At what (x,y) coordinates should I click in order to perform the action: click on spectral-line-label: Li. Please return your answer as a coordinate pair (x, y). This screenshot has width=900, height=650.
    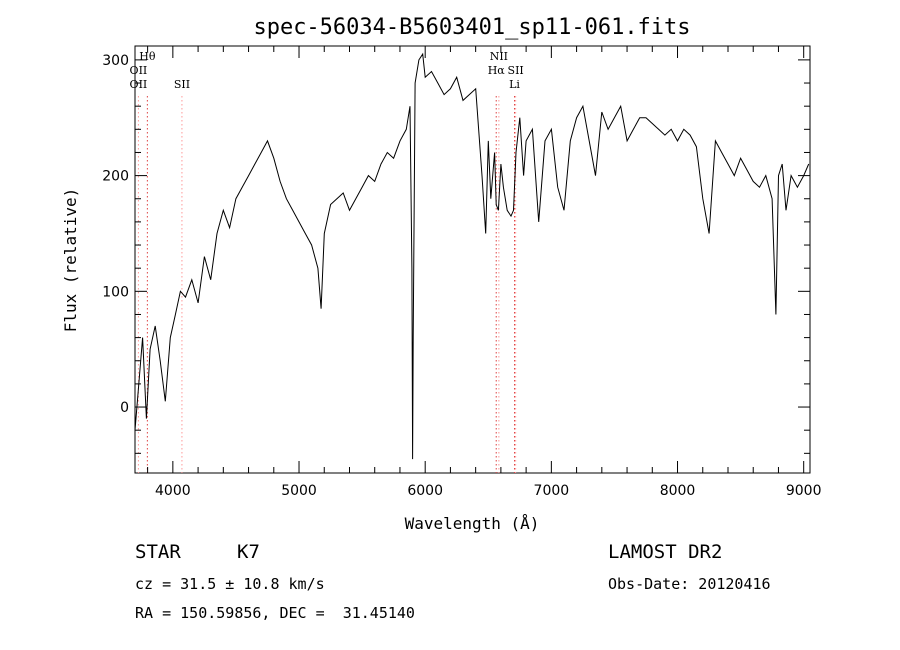
    Looking at the image, I should click on (514, 84).